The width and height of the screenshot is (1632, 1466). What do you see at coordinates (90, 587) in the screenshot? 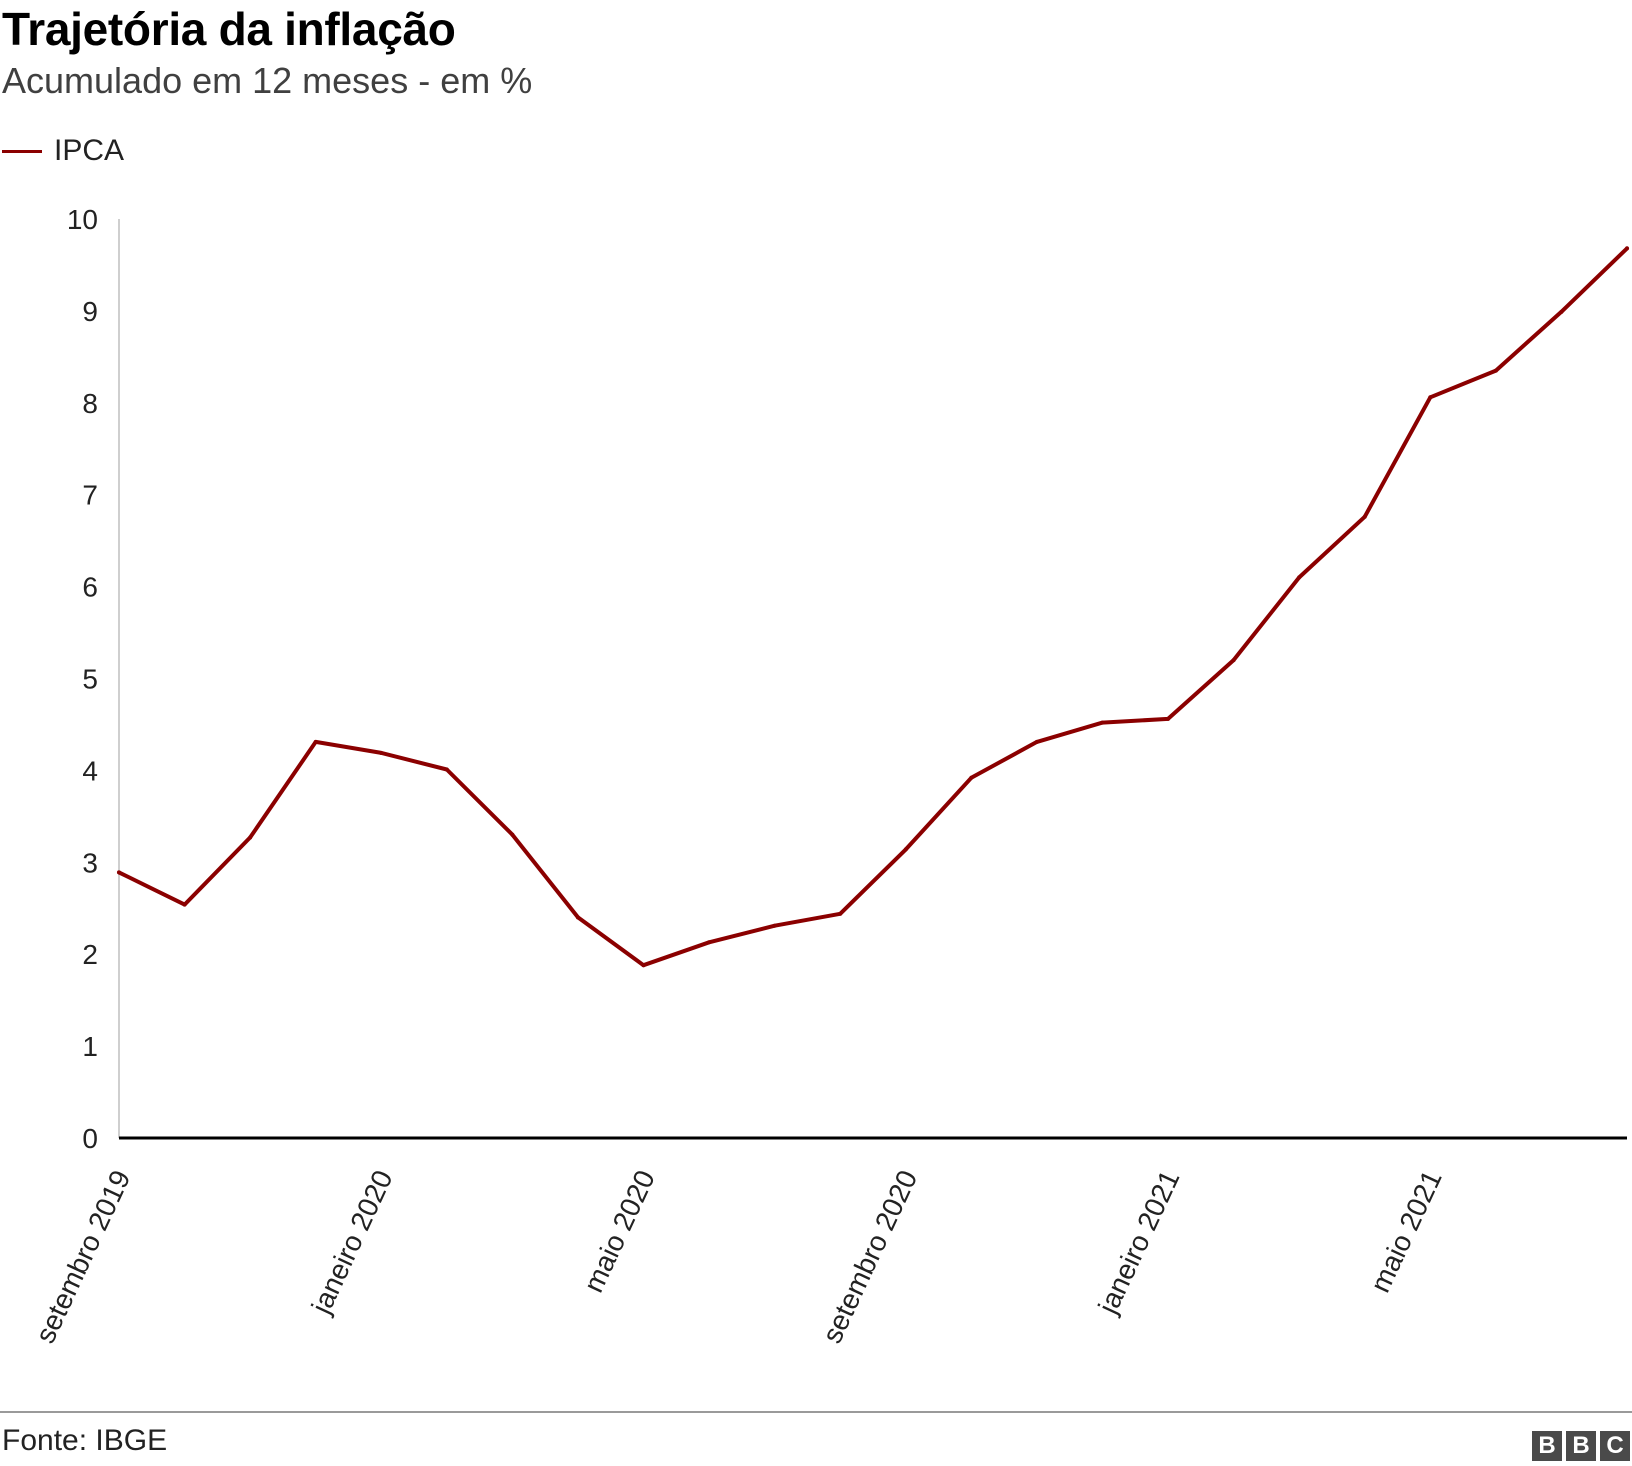
I see `y-tick-label: 6` at bounding box center [90, 587].